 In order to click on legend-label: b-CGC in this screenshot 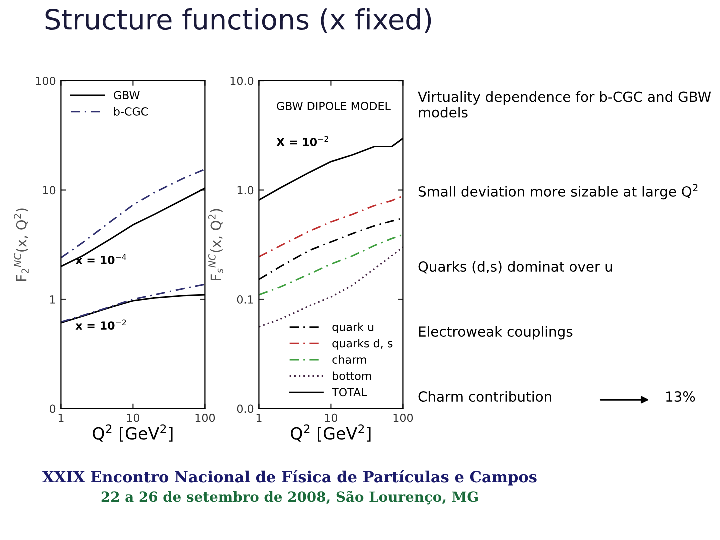, I will do `click(131, 111)`.